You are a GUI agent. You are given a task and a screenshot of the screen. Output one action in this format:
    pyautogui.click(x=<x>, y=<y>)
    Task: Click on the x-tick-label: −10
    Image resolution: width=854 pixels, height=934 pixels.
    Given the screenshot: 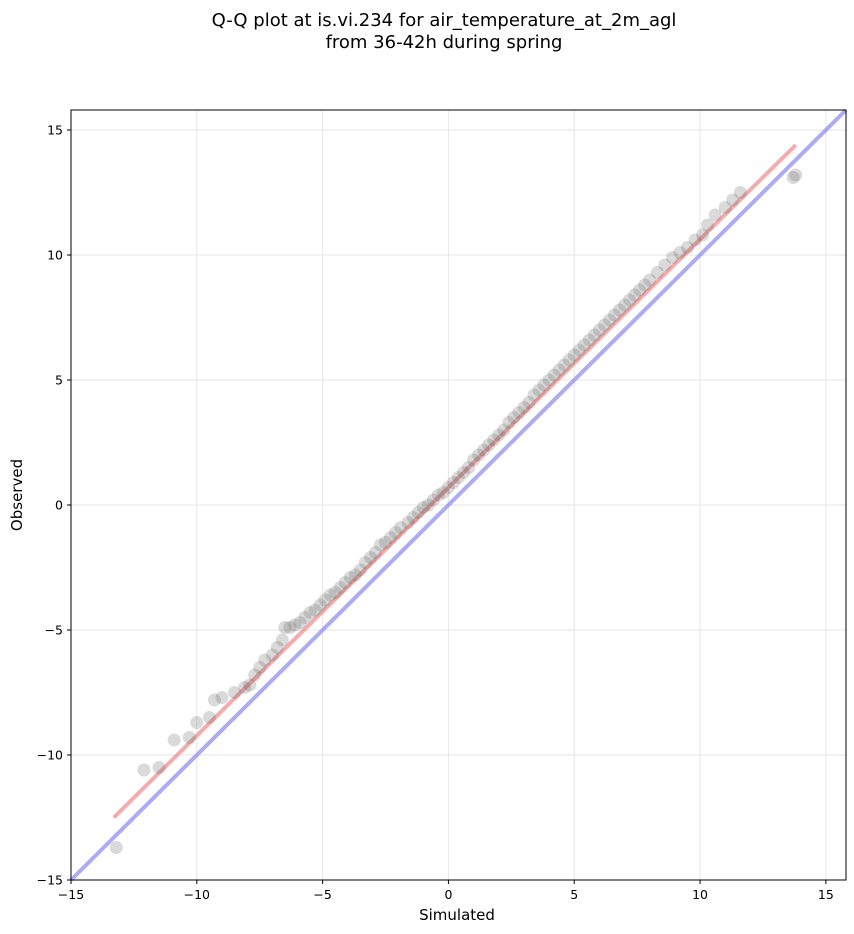 What is the action you would take?
    pyautogui.click(x=197, y=894)
    